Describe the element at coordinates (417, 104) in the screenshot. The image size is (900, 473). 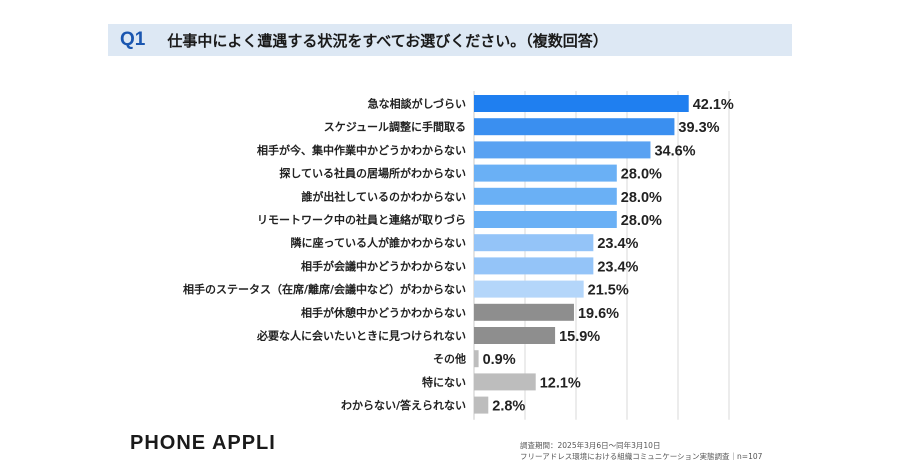
I see `category-label: 急な相談がしづらい` at that location.